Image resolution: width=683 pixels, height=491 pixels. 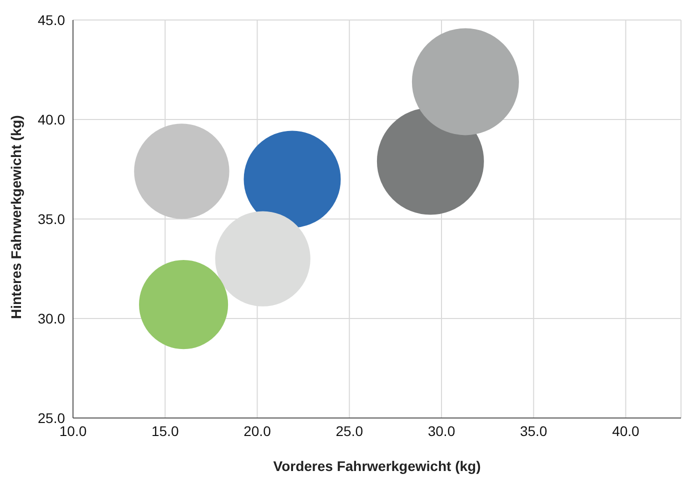 What do you see at coordinates (52, 218) in the screenshot?
I see `y-tick-label: 35.0` at bounding box center [52, 218].